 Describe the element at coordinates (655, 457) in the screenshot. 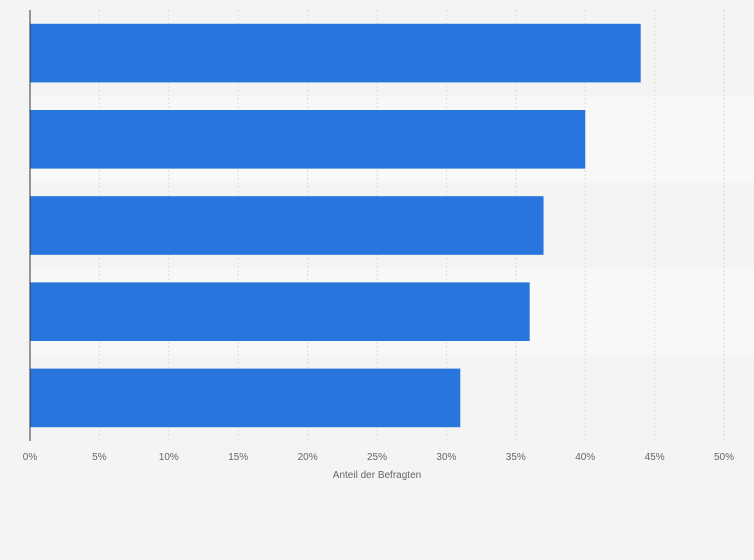

I see `x-tick-label: 45%` at that location.